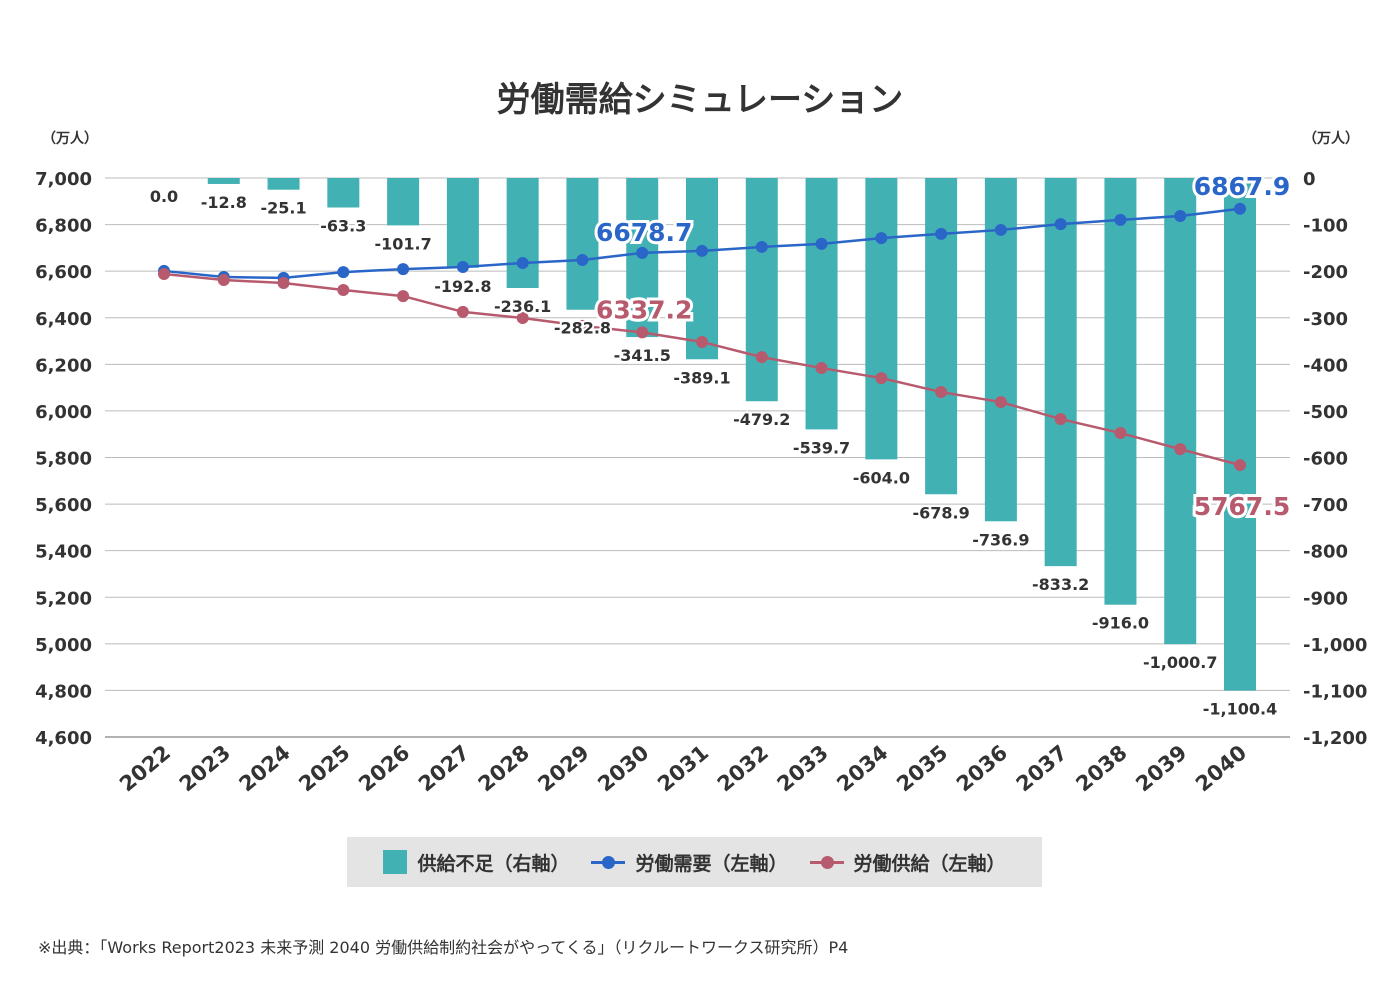 The width and height of the screenshot is (1400, 1000). What do you see at coordinates (395, 862) in the screenshot?
I see `legend-swatch-bar` at bounding box center [395, 862].